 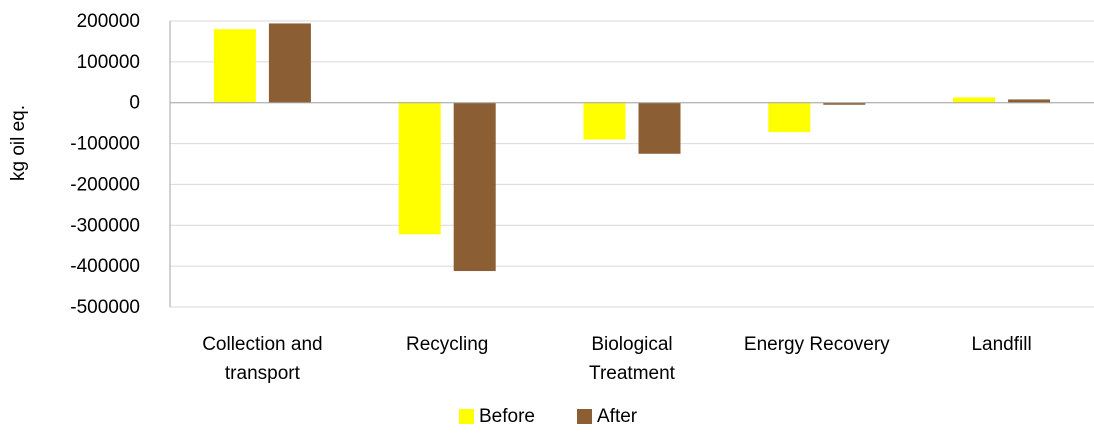 What do you see at coordinates (632, 359) in the screenshot?
I see `category-label: Biological Treatment` at bounding box center [632, 359].